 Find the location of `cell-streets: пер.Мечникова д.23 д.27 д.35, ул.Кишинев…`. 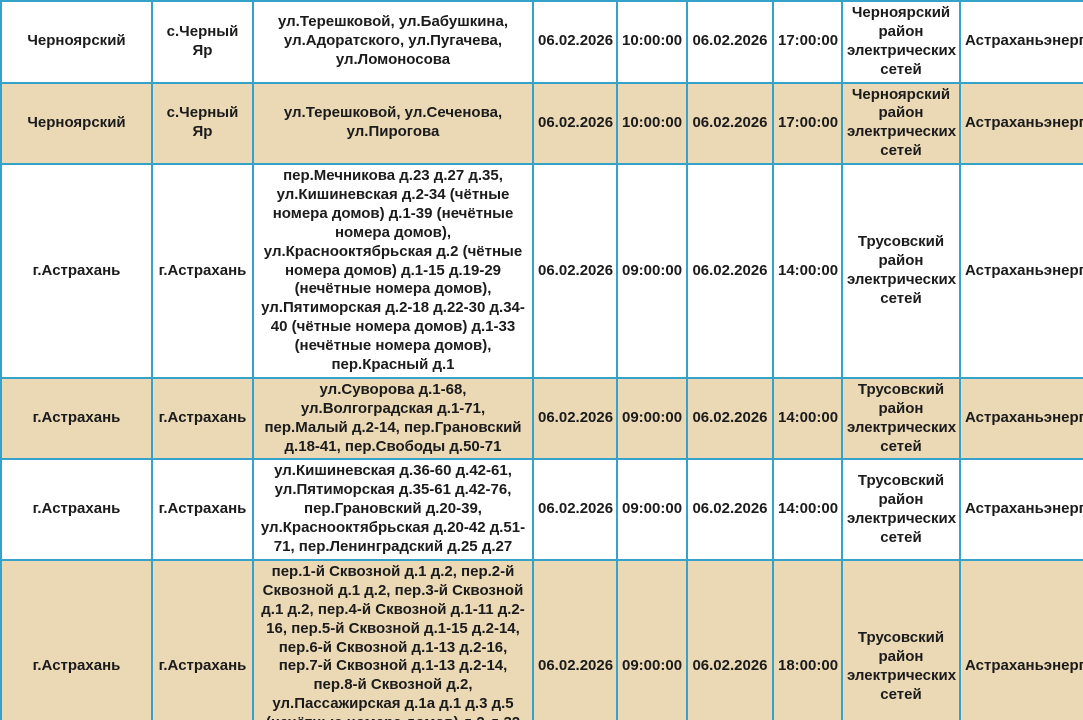

cell-streets: пер.Мечникова д.23 д.27 д.35, ул.Кишинев… is located at coordinates (393, 271).